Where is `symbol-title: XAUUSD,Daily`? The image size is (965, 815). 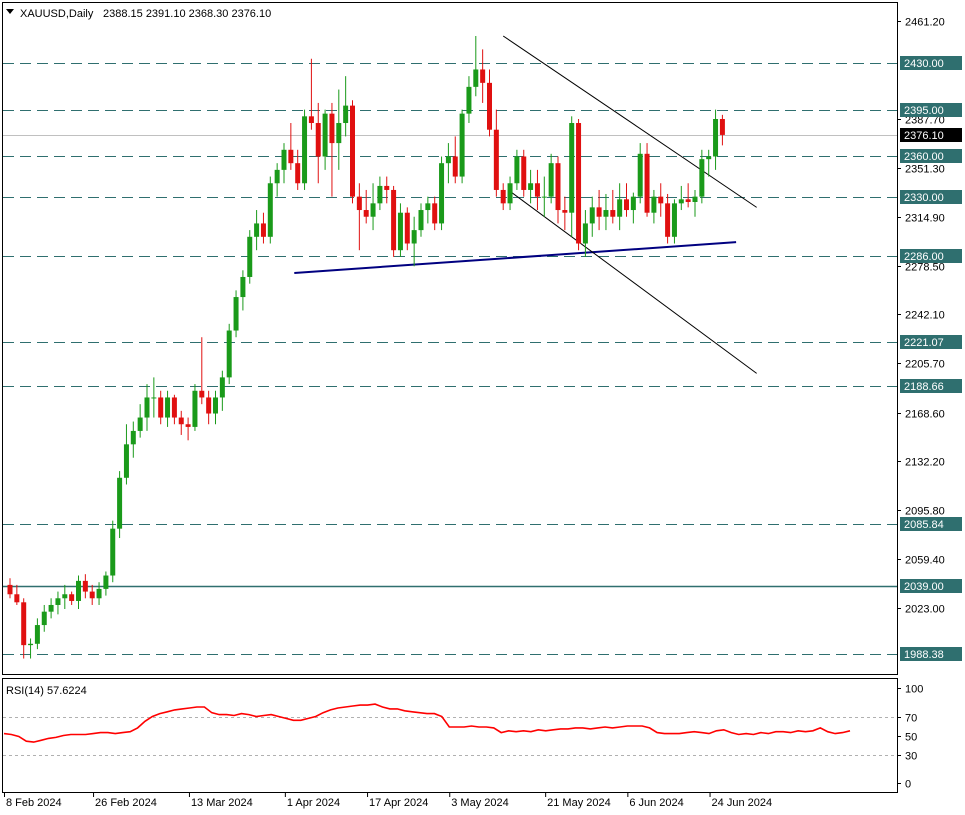 symbol-title: XAUUSD,Daily is located at coordinates (57, 14).